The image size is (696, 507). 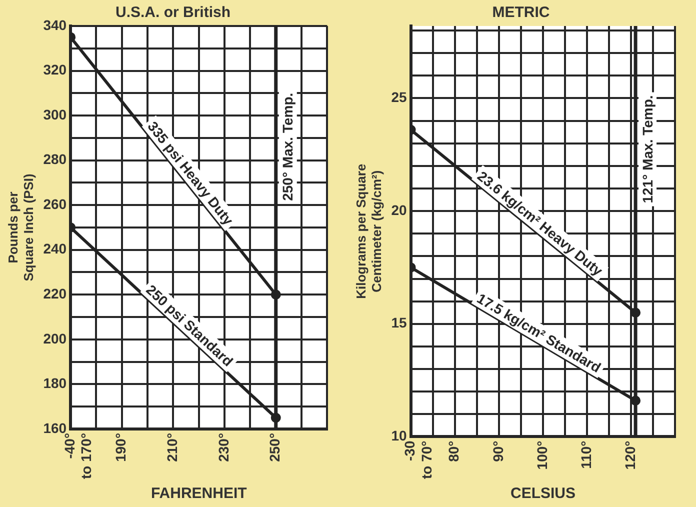 I want to click on chart-title: METRIC, so click(x=521, y=13).